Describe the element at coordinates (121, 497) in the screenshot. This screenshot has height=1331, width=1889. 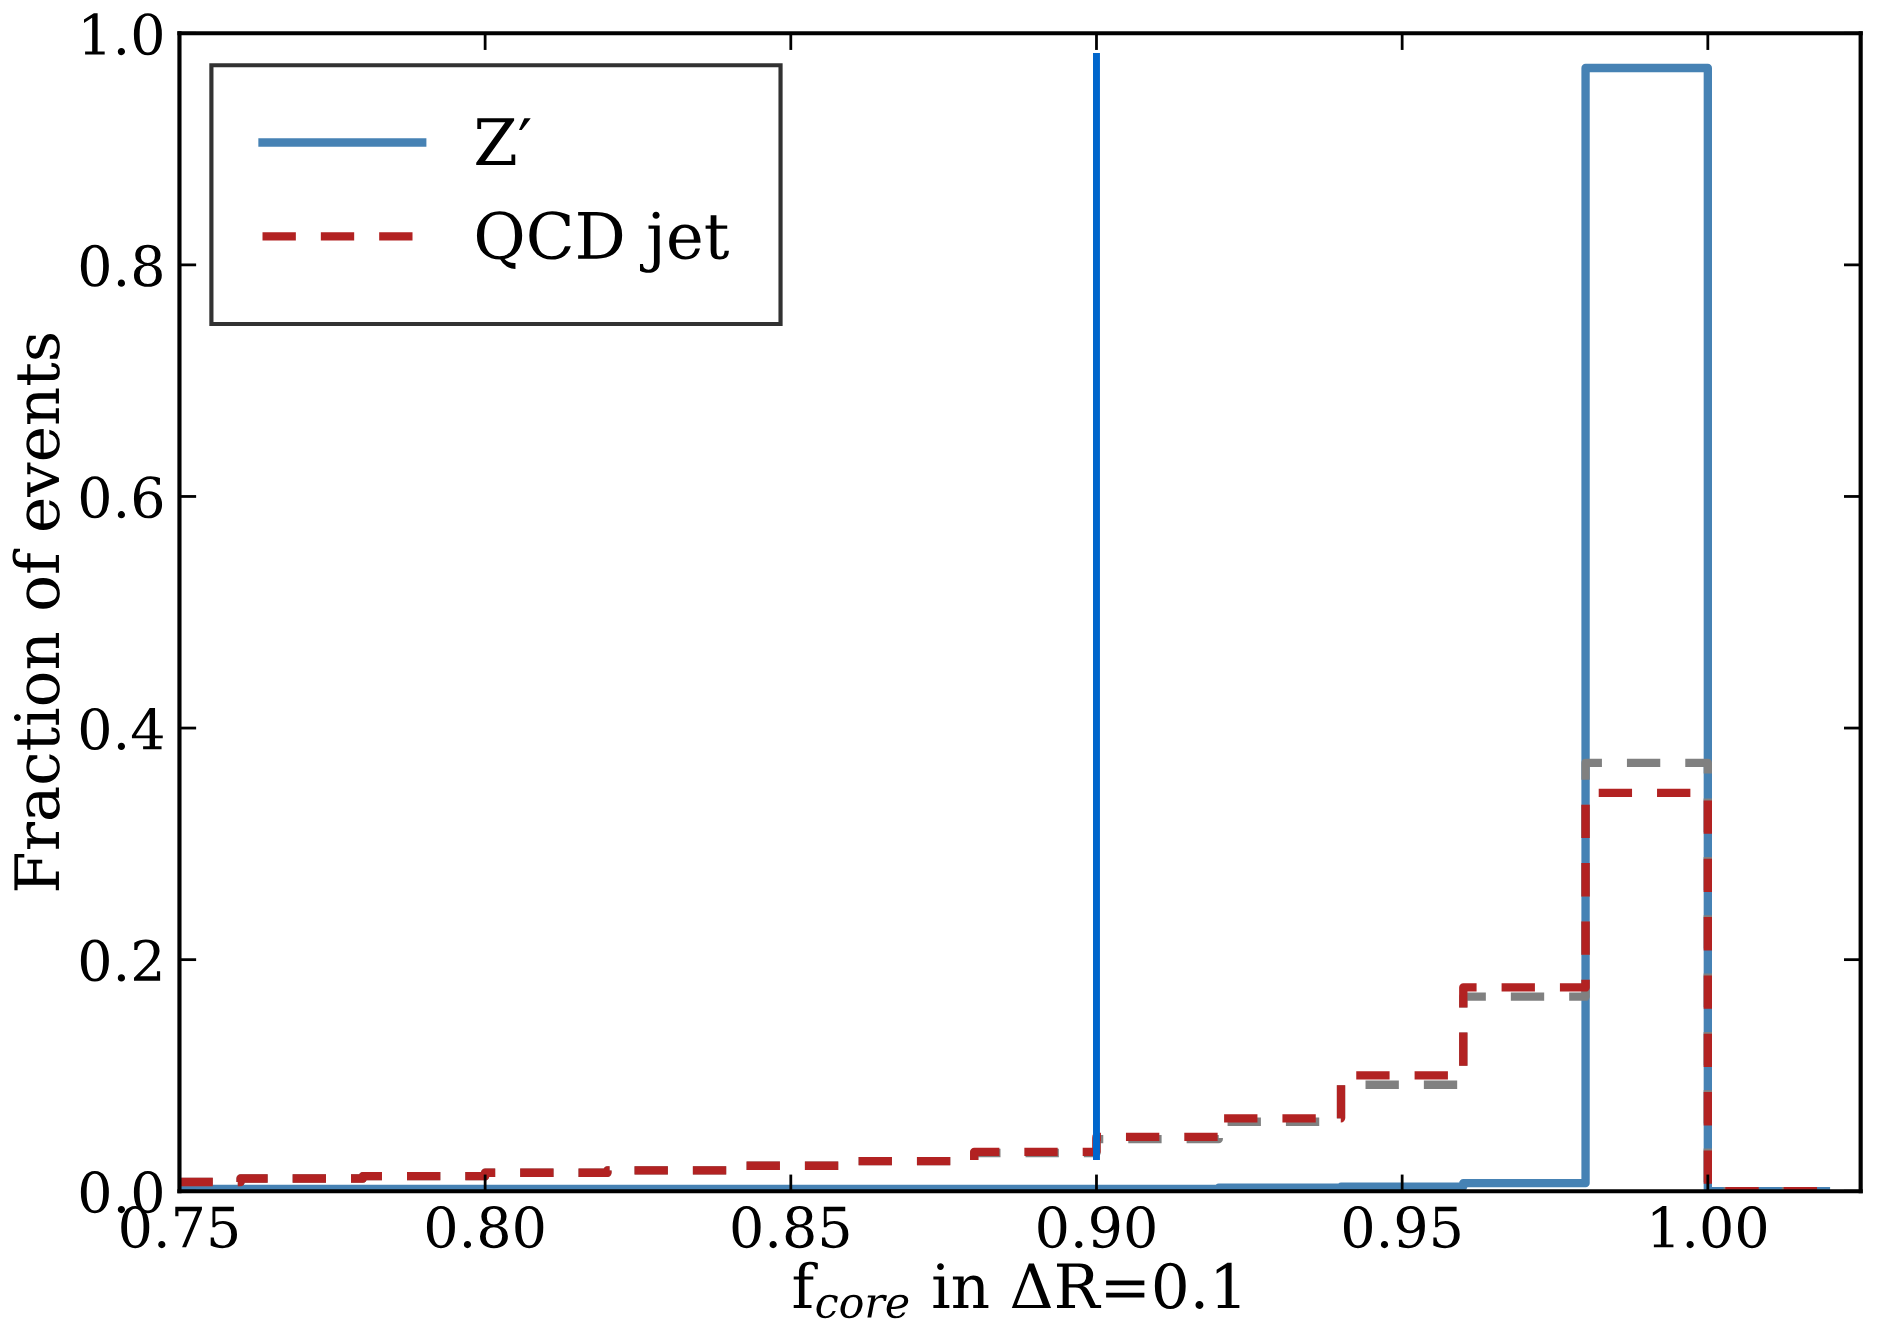
I see `y-tick-label: 0.6` at that location.